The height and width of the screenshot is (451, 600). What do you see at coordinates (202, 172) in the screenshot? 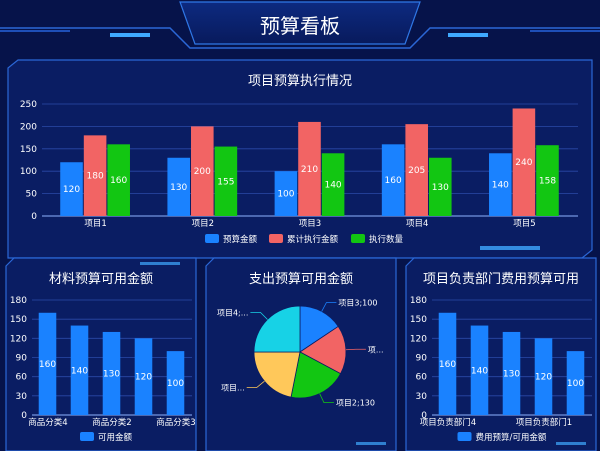
I see `bar-value-label: 200` at bounding box center [202, 172].